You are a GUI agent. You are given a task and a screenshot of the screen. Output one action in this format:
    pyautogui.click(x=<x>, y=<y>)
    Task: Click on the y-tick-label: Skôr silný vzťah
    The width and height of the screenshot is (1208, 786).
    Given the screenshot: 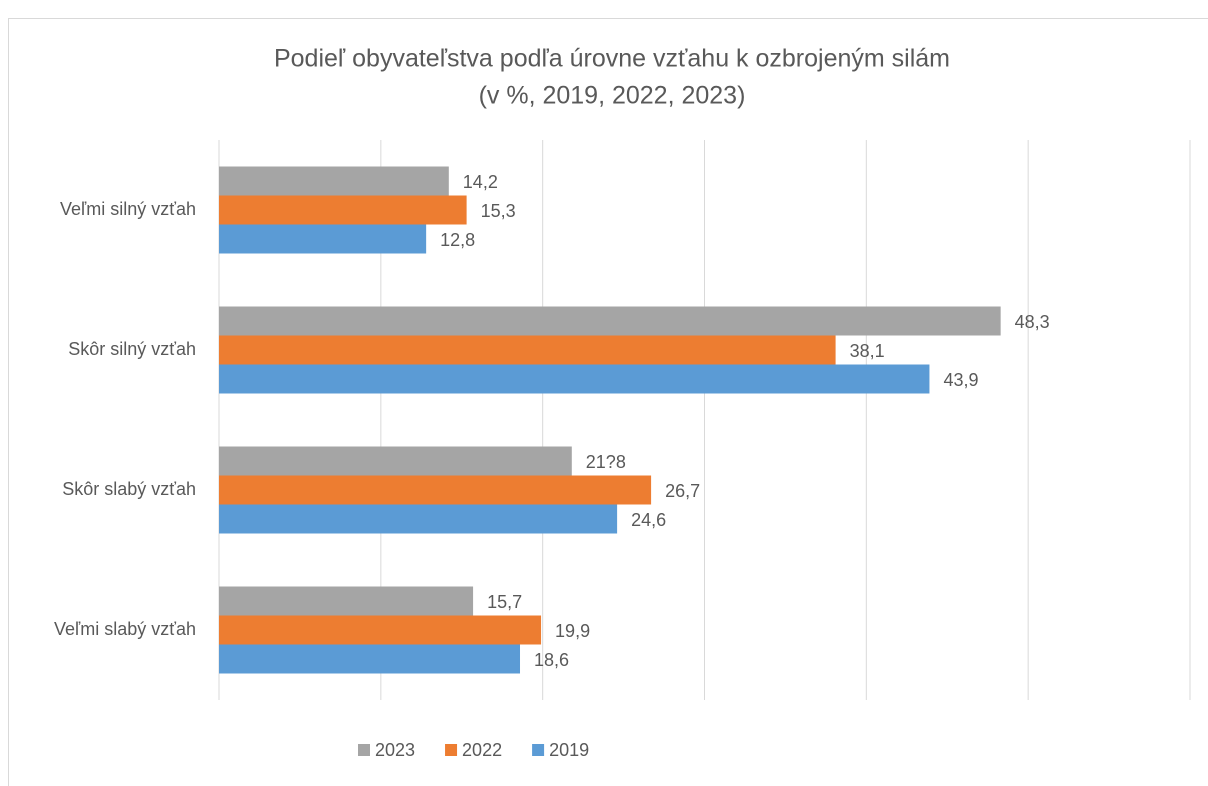 What is the action you would take?
    pyautogui.click(x=132, y=349)
    